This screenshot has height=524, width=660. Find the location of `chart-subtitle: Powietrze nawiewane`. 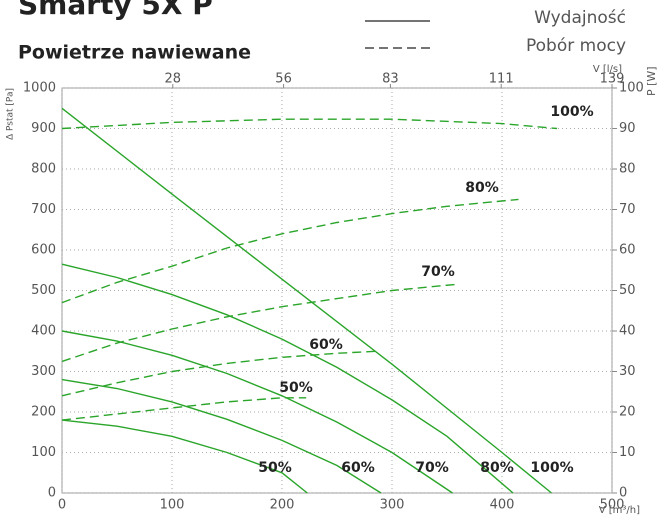

chart-subtitle: Powietrze nawiewane is located at coordinates (134, 53).